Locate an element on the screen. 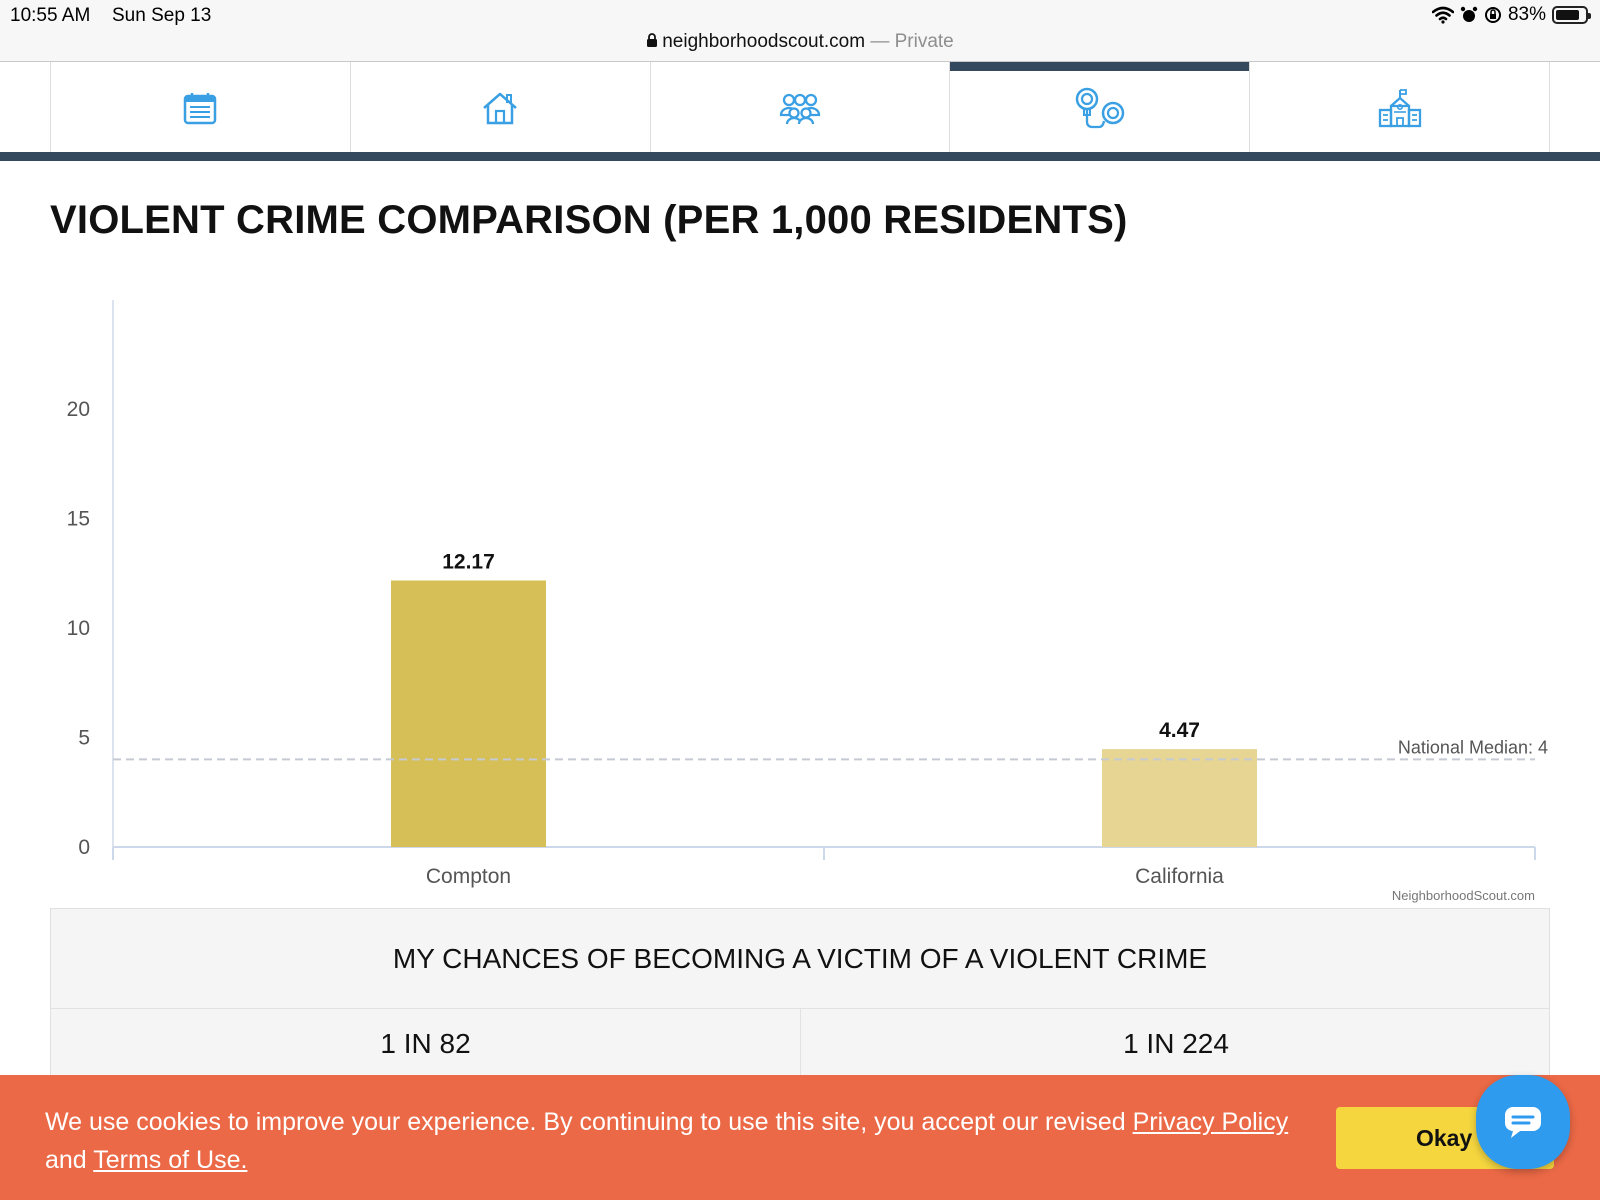 This screenshot has width=1600, height=1200. x-tick-label: Compton is located at coordinates (468, 876).